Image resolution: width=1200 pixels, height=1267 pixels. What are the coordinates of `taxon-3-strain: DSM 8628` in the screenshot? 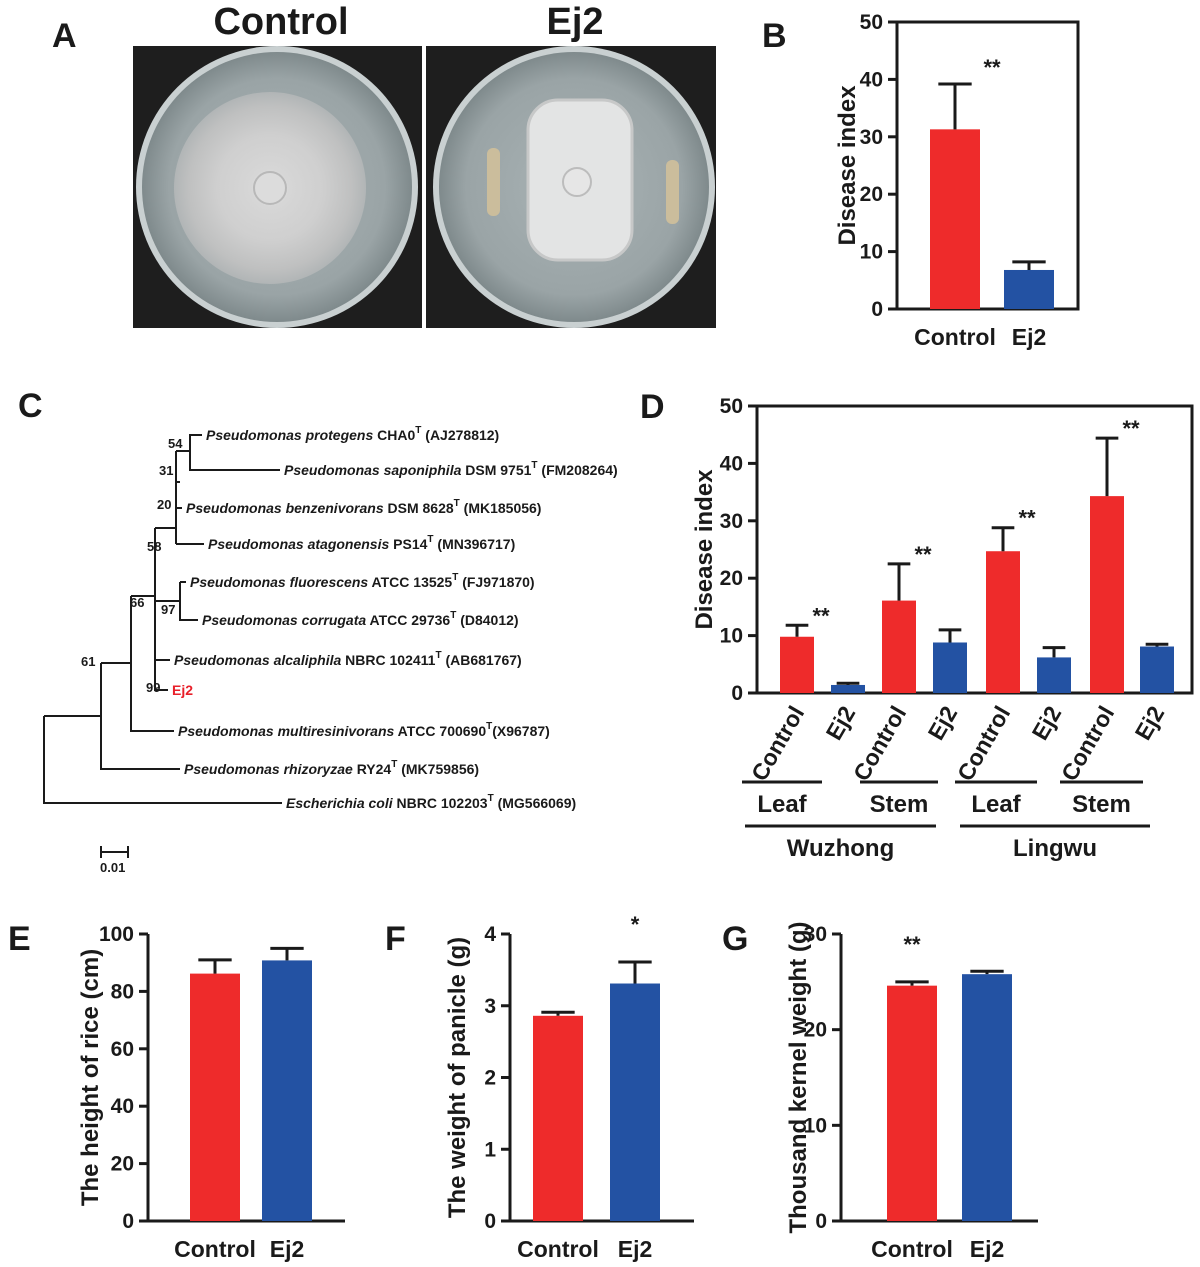 It's located at (421, 508).